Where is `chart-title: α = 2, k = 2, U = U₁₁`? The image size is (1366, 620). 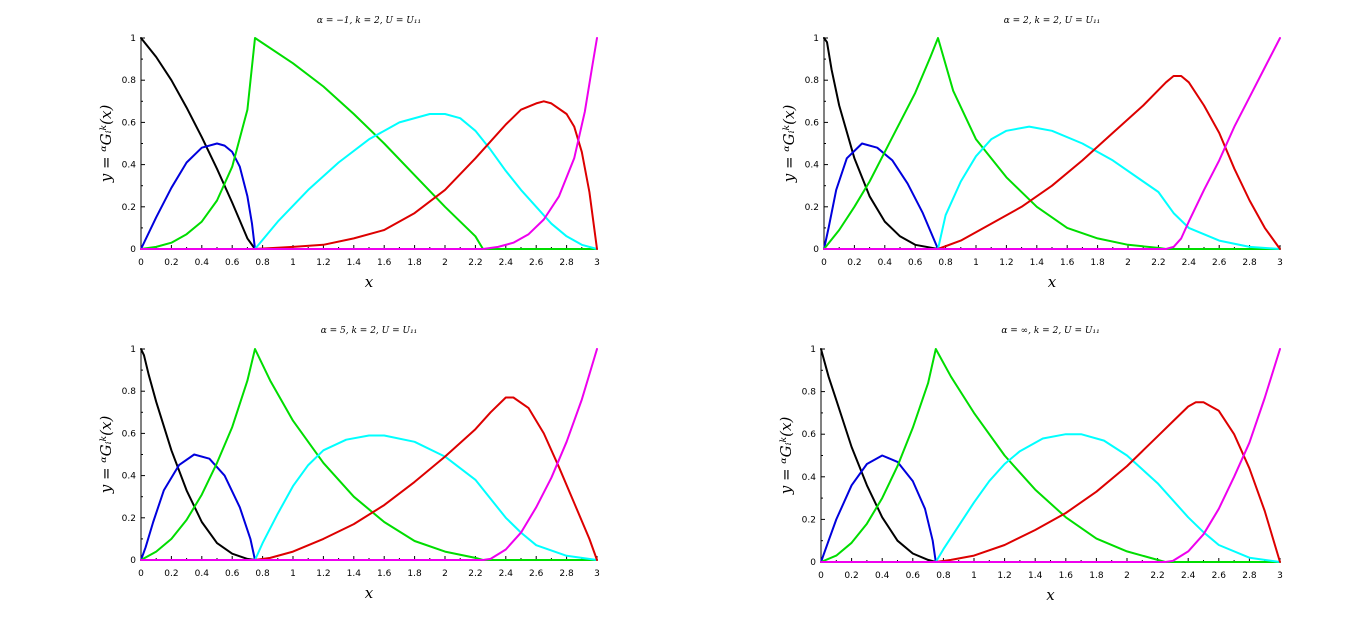
chart-title: α = 2, k = 2, U = U₁₁ is located at coordinates (1052, 21).